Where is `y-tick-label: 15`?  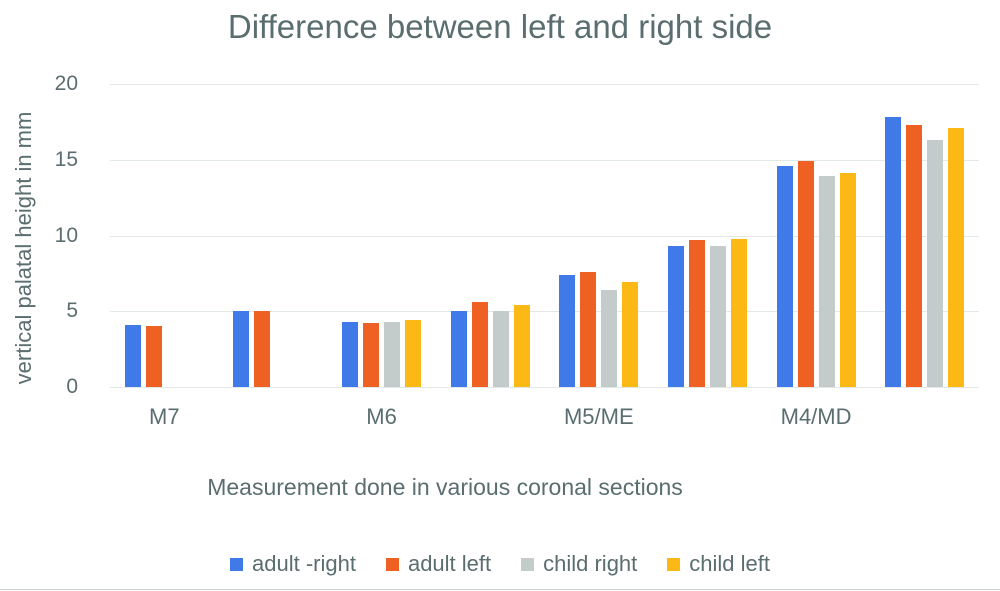
y-tick-label: 15 is located at coordinates (66, 159).